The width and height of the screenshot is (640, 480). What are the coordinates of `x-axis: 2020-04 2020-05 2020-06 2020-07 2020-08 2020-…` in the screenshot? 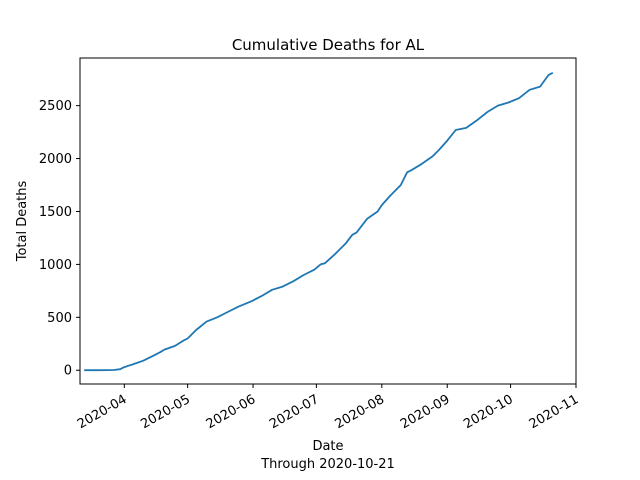 It's located at (328, 408).